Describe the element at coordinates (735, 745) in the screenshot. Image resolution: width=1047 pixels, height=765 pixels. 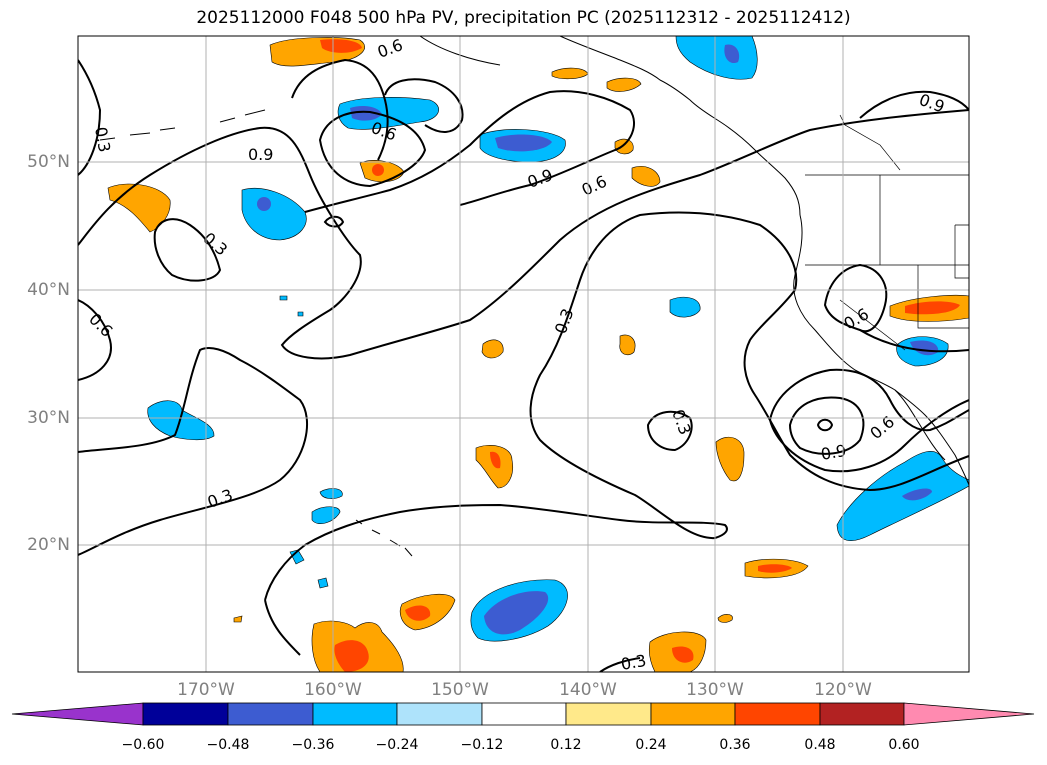
I see `colorbar-tick: 0.36` at that location.